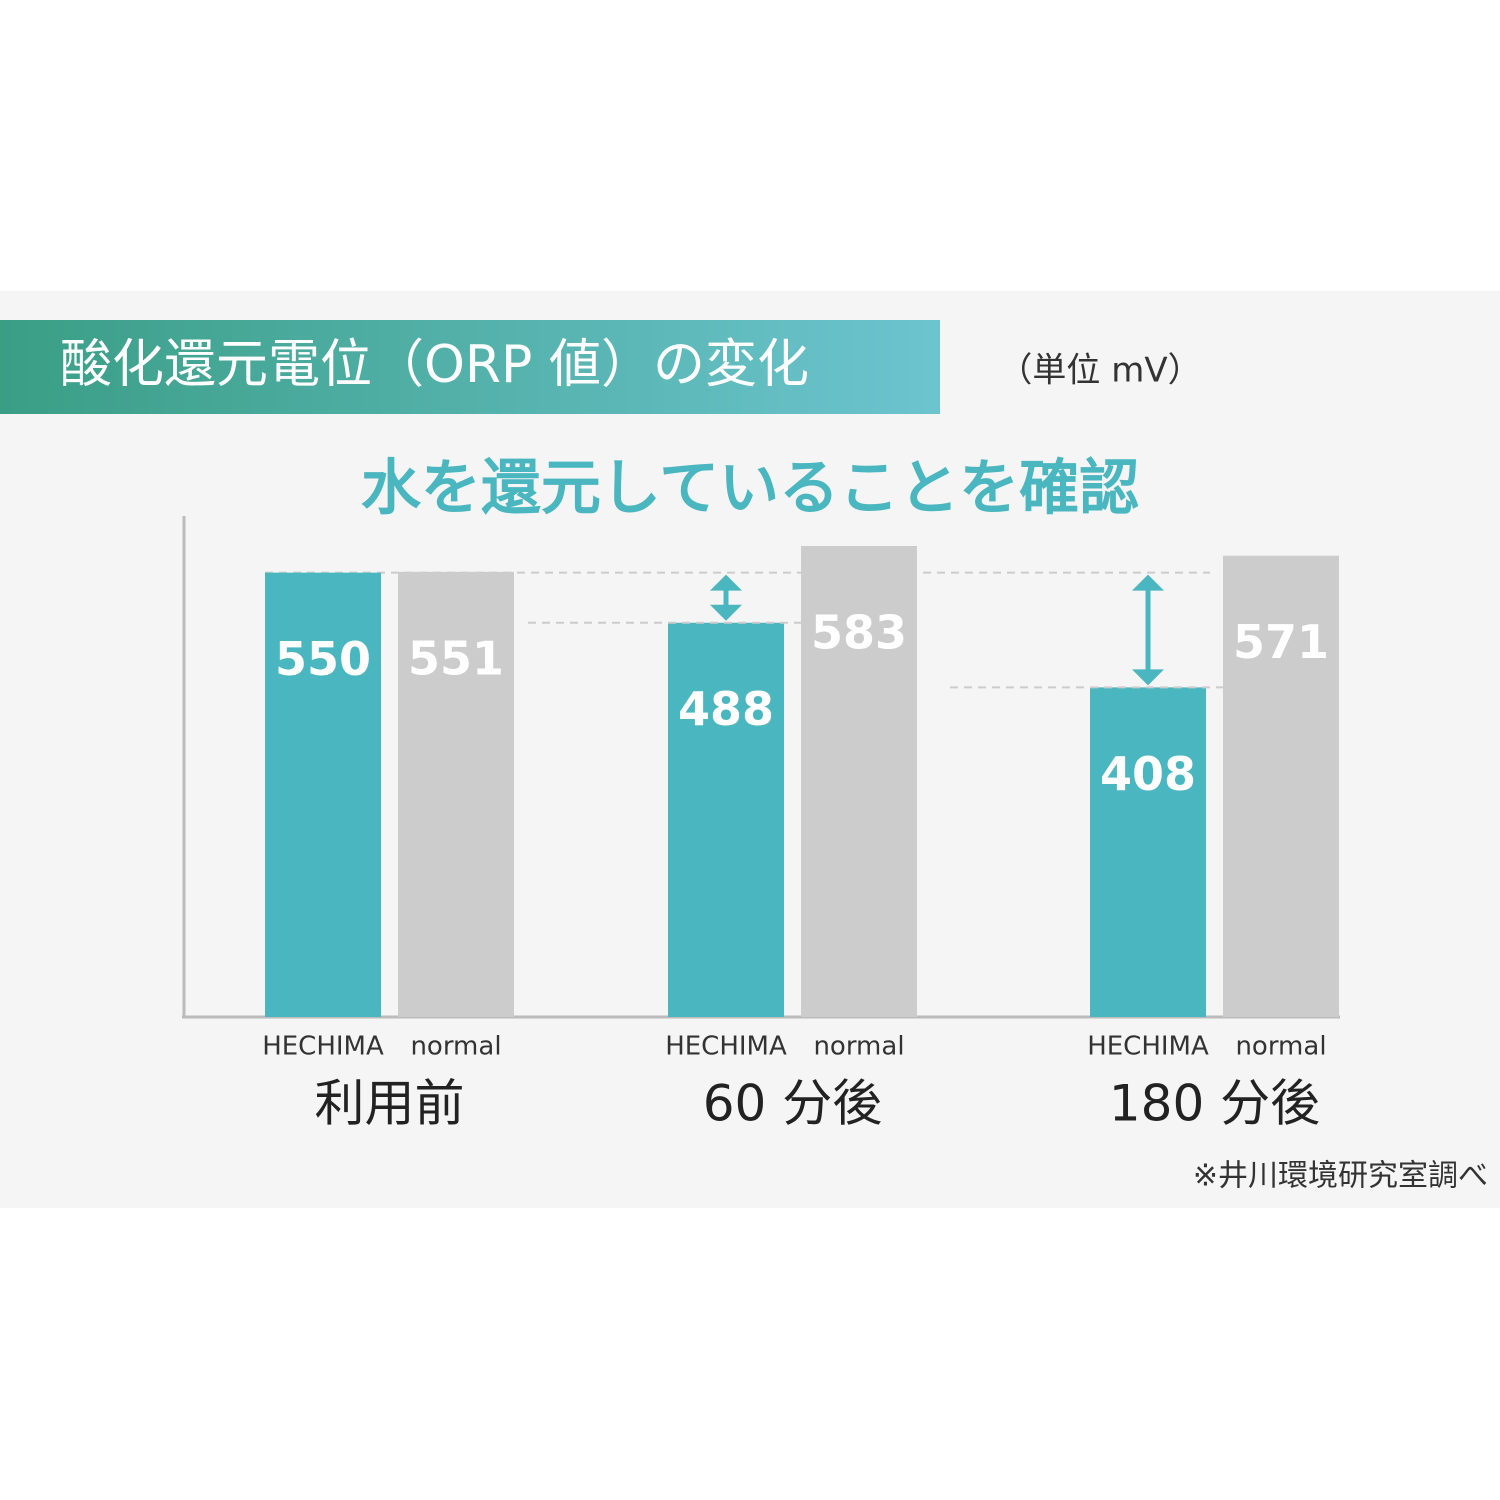 The image size is (1500, 1500). I want to click on value-label: 408, so click(1148, 774).